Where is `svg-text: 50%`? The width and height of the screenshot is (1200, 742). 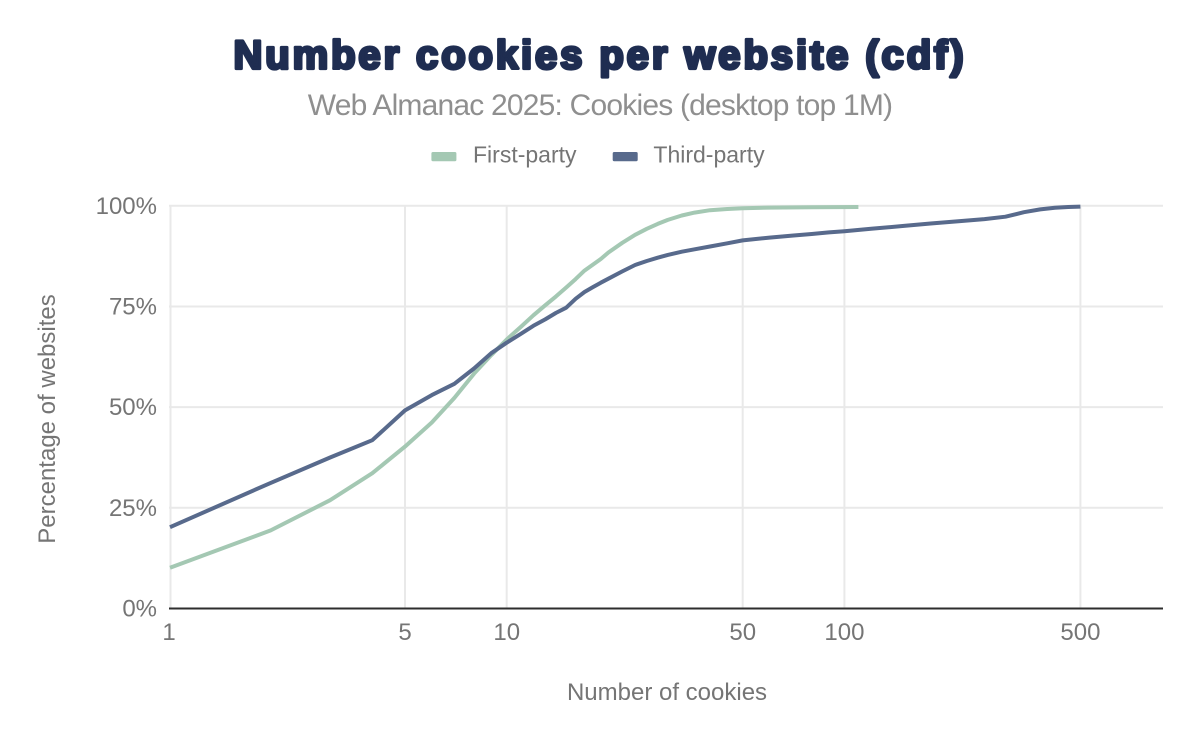
svg-text: 50% is located at coordinates (133, 407).